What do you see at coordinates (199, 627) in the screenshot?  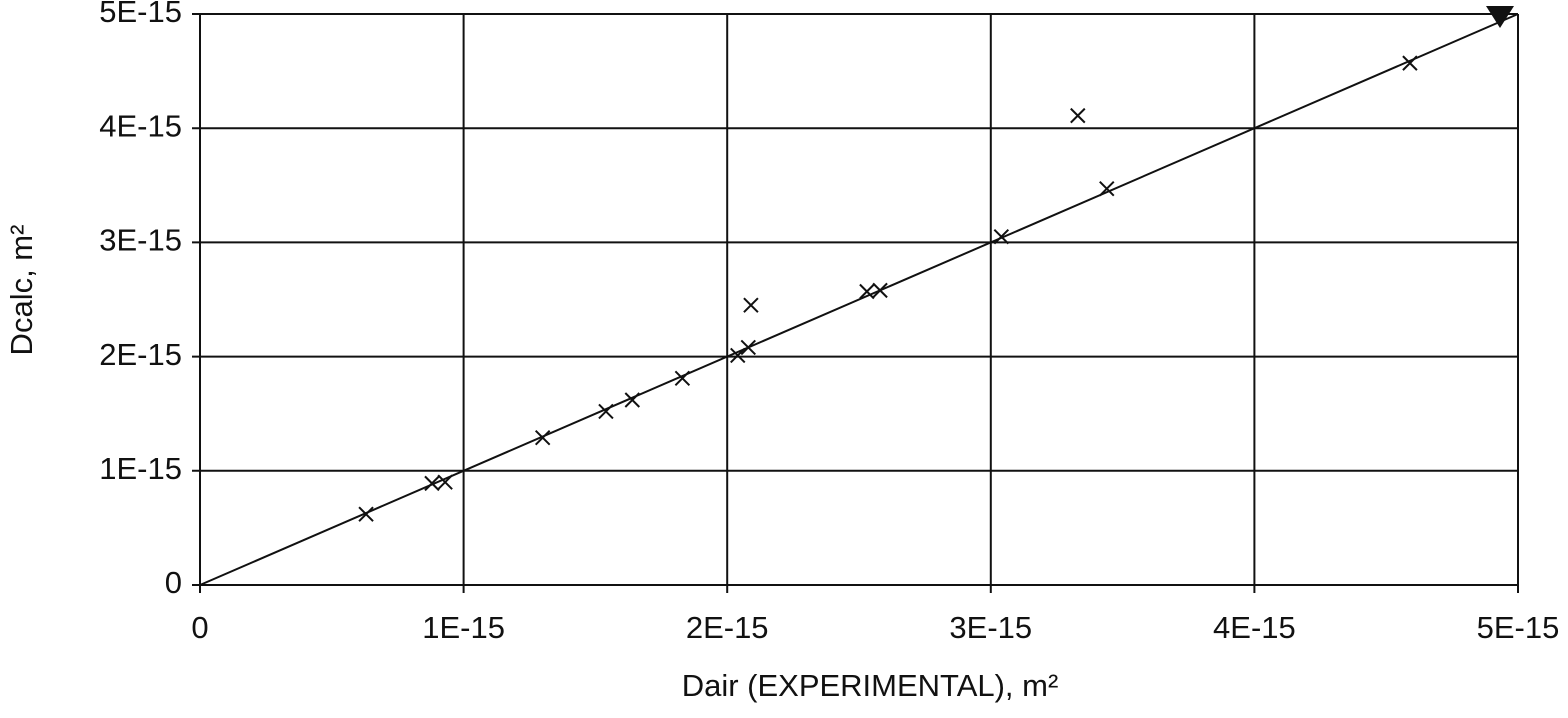 I see `x-tick-label: 0` at bounding box center [199, 627].